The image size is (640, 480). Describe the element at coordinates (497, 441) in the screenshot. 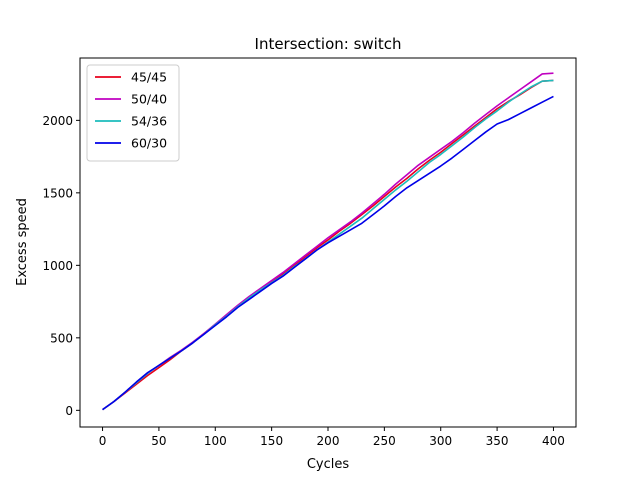

I see `x-tick-label-7: 350` at that location.